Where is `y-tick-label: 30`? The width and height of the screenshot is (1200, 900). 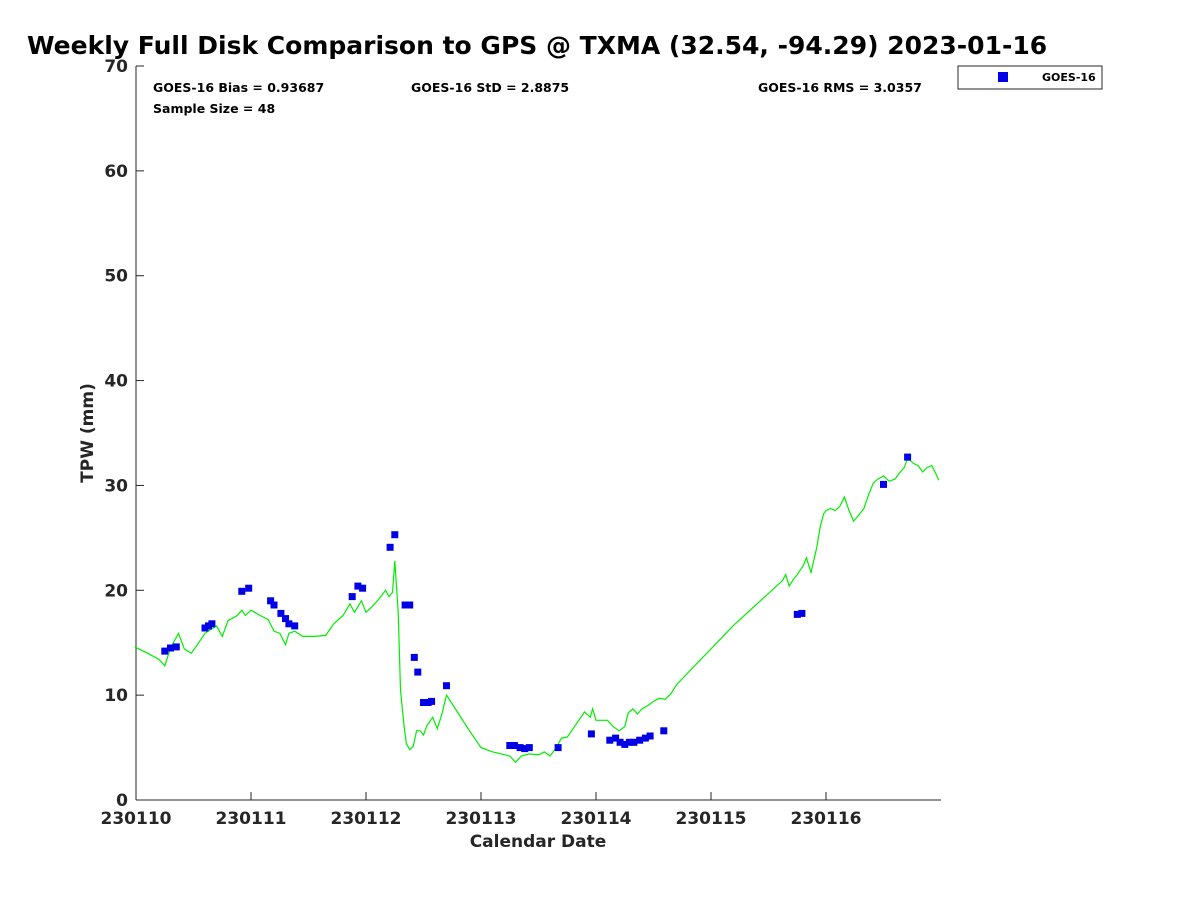 y-tick-label: 30 is located at coordinates (116, 486).